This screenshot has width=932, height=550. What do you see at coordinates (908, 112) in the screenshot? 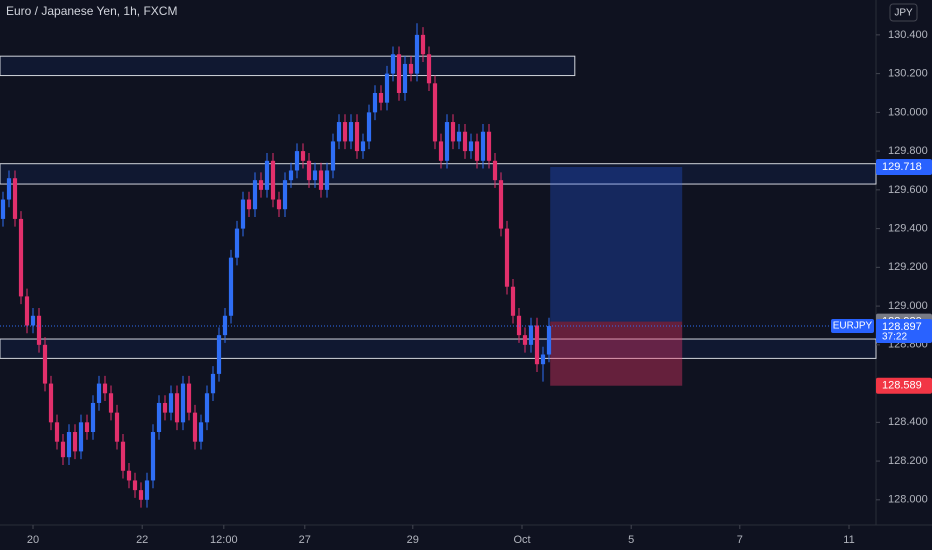
I see `y-tick-label: 130.000` at bounding box center [908, 112].